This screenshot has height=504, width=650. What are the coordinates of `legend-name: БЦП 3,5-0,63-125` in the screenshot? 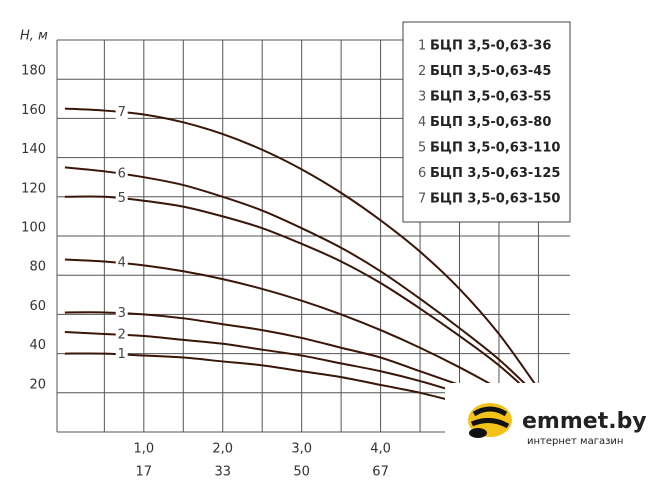 It's located at (495, 173).